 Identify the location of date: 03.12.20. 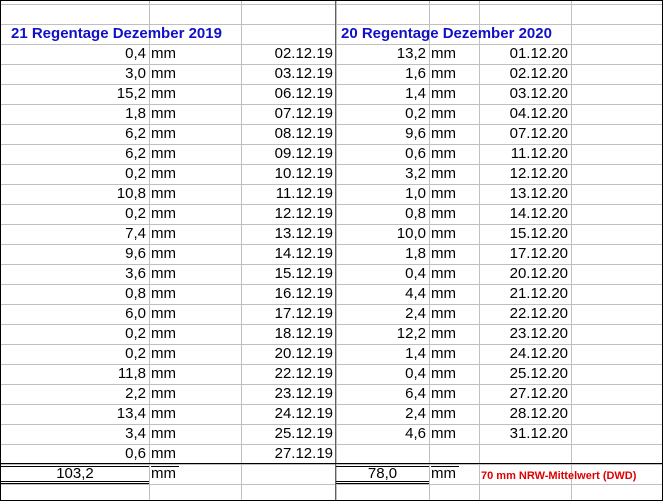
(538, 93).